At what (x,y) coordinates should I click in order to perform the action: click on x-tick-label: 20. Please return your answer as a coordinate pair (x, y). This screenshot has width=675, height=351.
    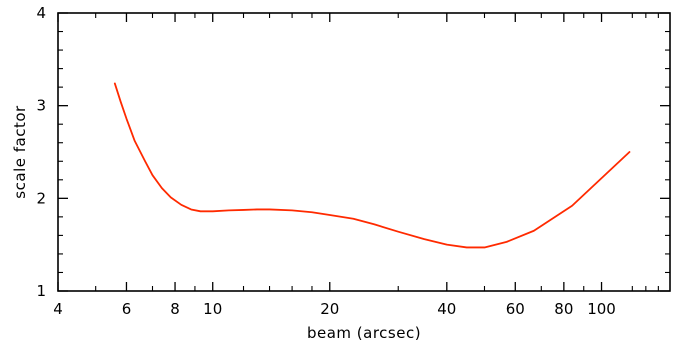
    Looking at the image, I should click on (329, 309).